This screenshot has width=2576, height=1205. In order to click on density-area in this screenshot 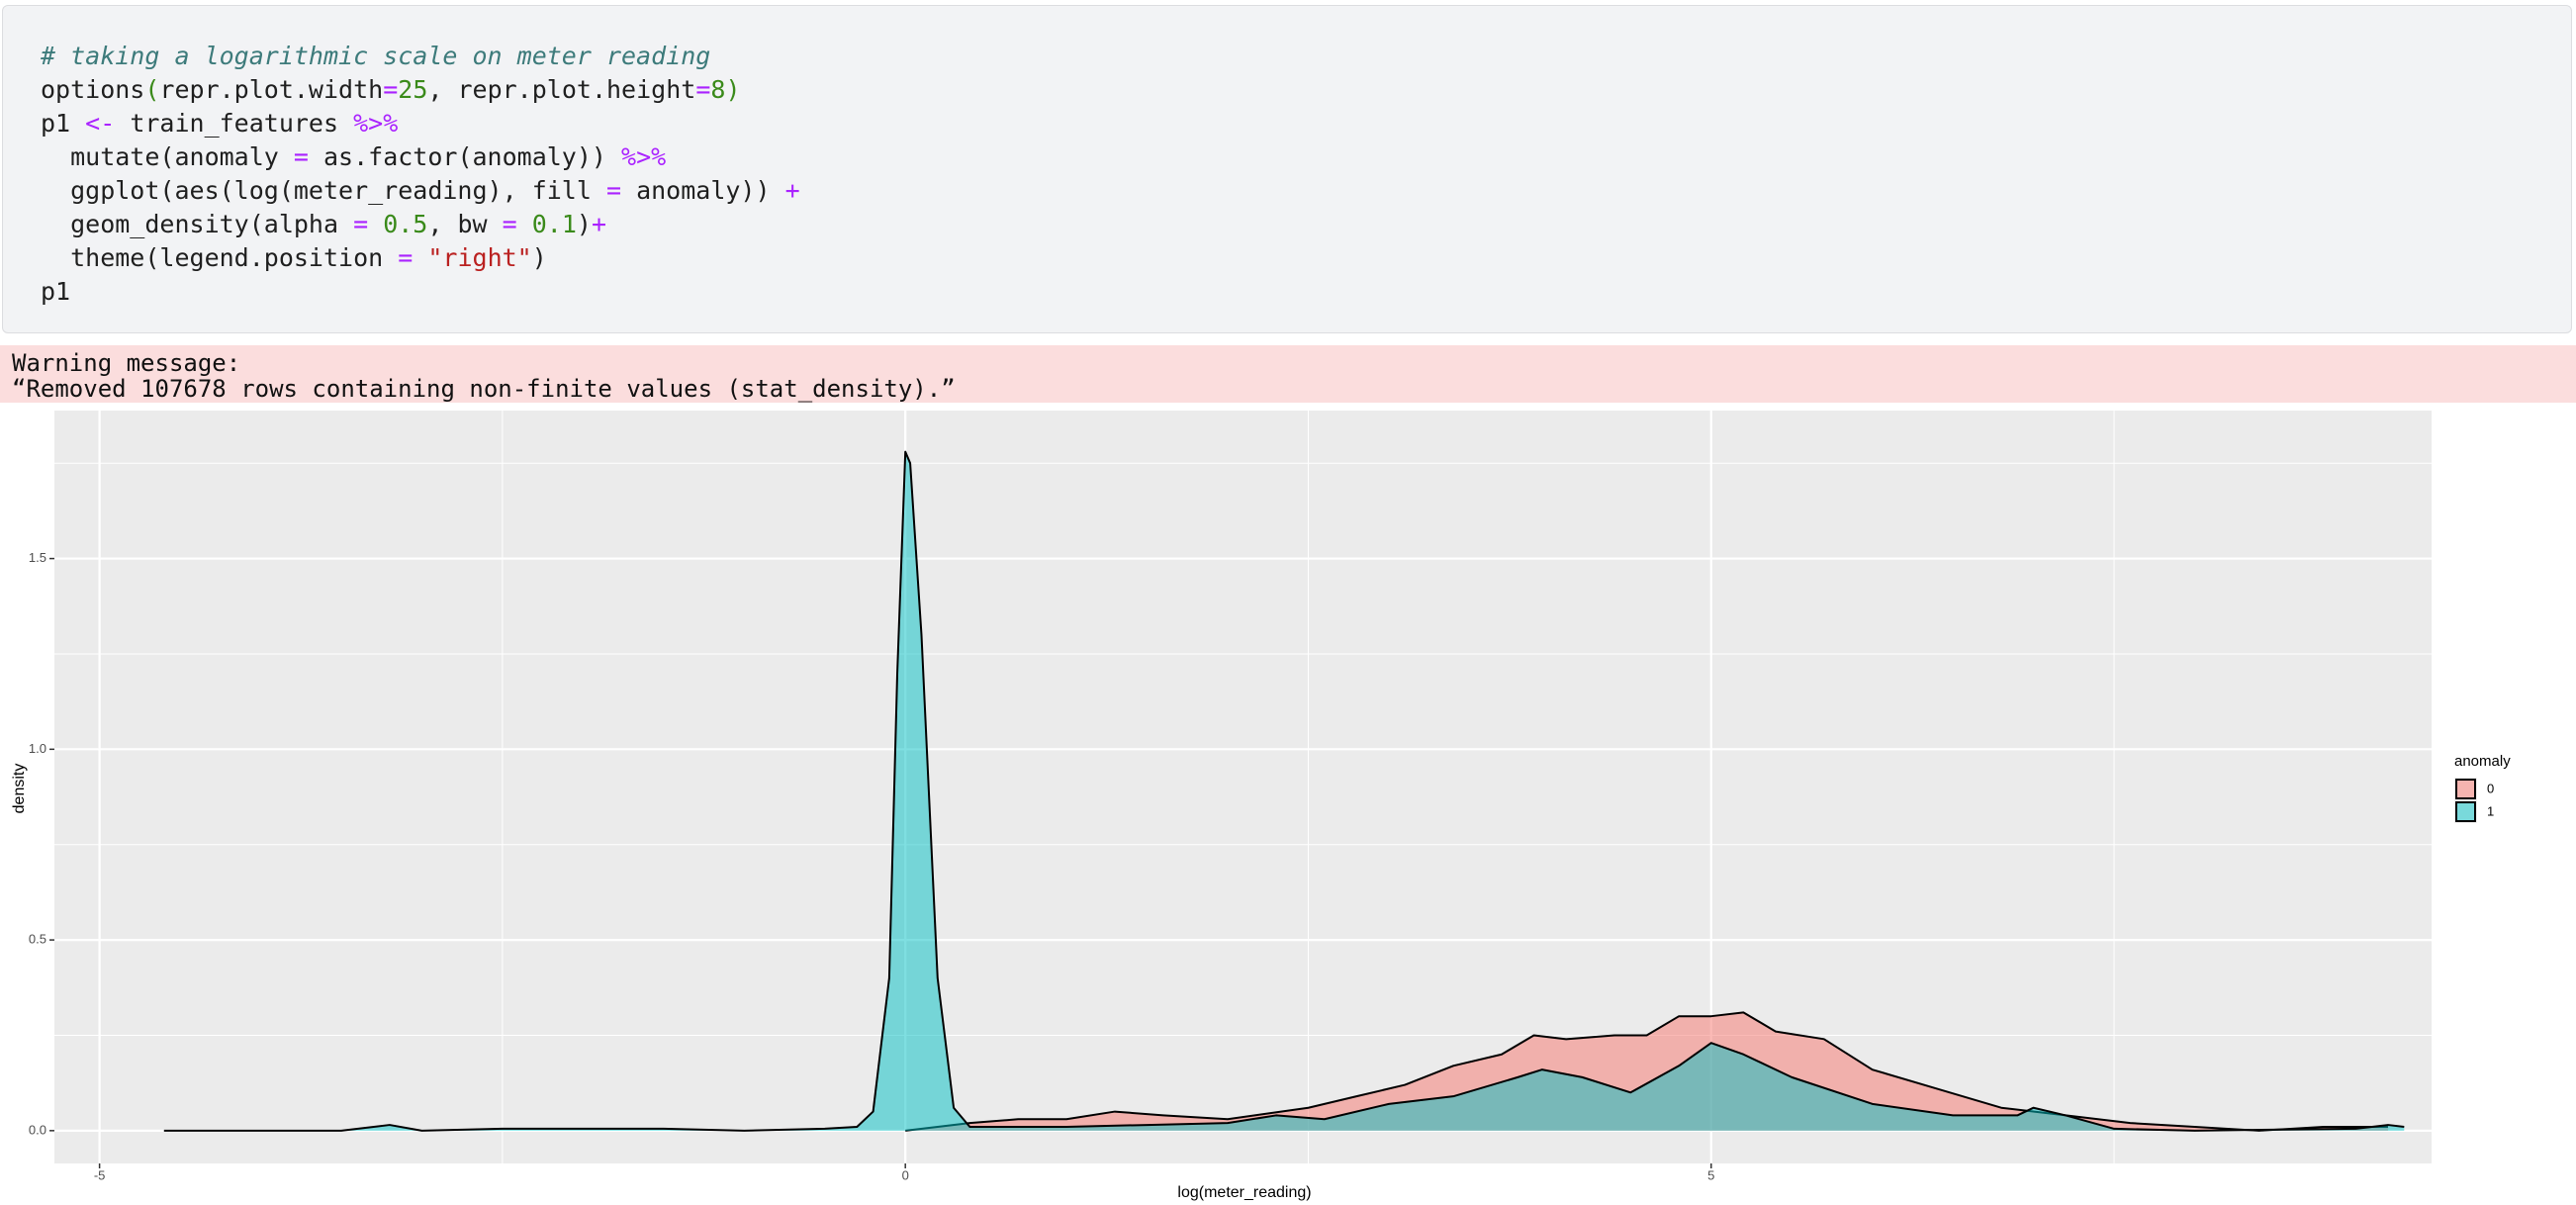, I will do `click(1647, 1071)`.